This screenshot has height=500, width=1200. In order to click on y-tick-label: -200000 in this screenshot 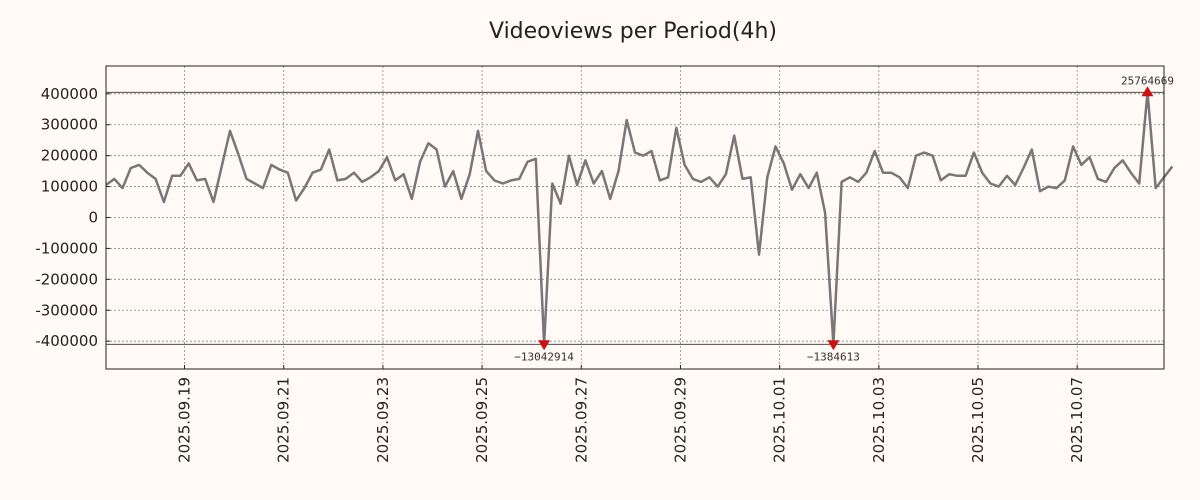, I will do `click(66, 279)`.